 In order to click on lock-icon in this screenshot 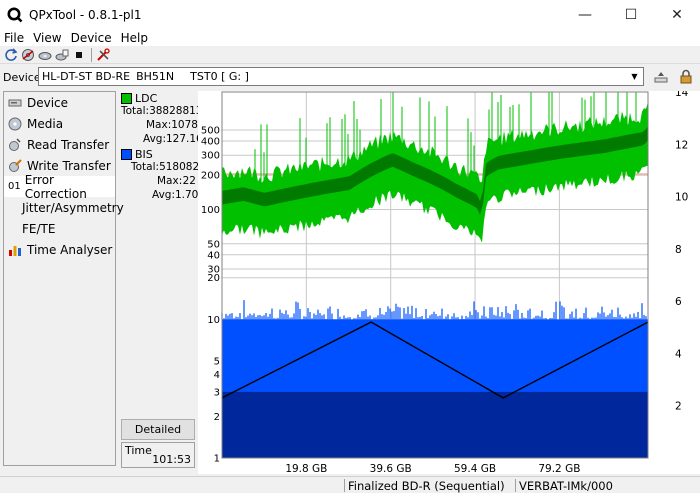, I will do `click(686, 76)`.